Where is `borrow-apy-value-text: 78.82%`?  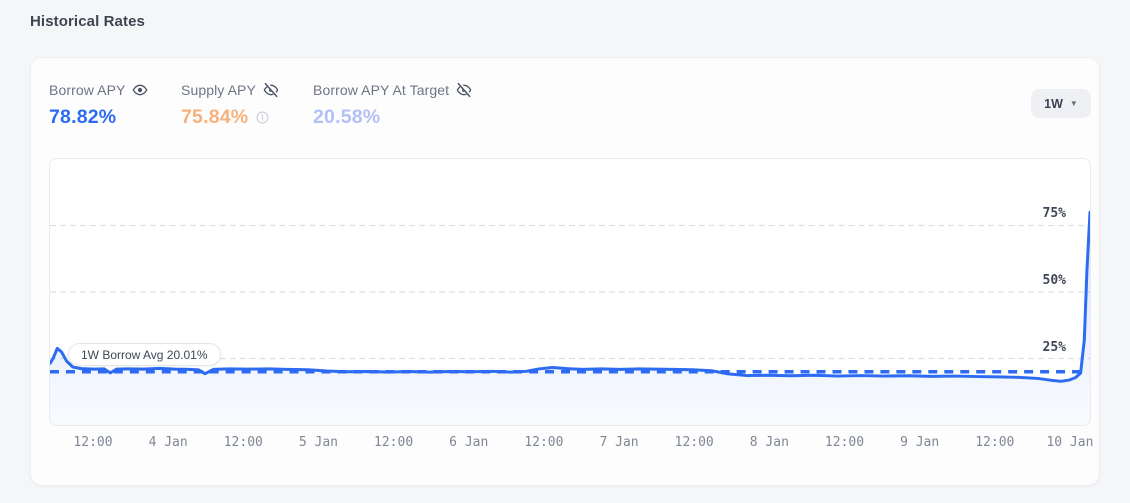 borrow-apy-value-text: 78.82% is located at coordinates (83, 117).